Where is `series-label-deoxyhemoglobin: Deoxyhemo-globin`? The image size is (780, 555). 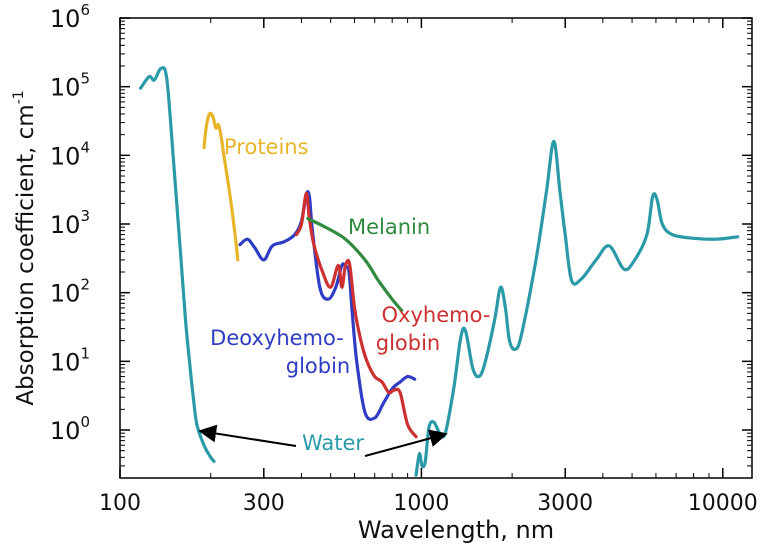 series-label-deoxyhemoglobin: Deoxyhemo-globin is located at coordinates (280, 352).